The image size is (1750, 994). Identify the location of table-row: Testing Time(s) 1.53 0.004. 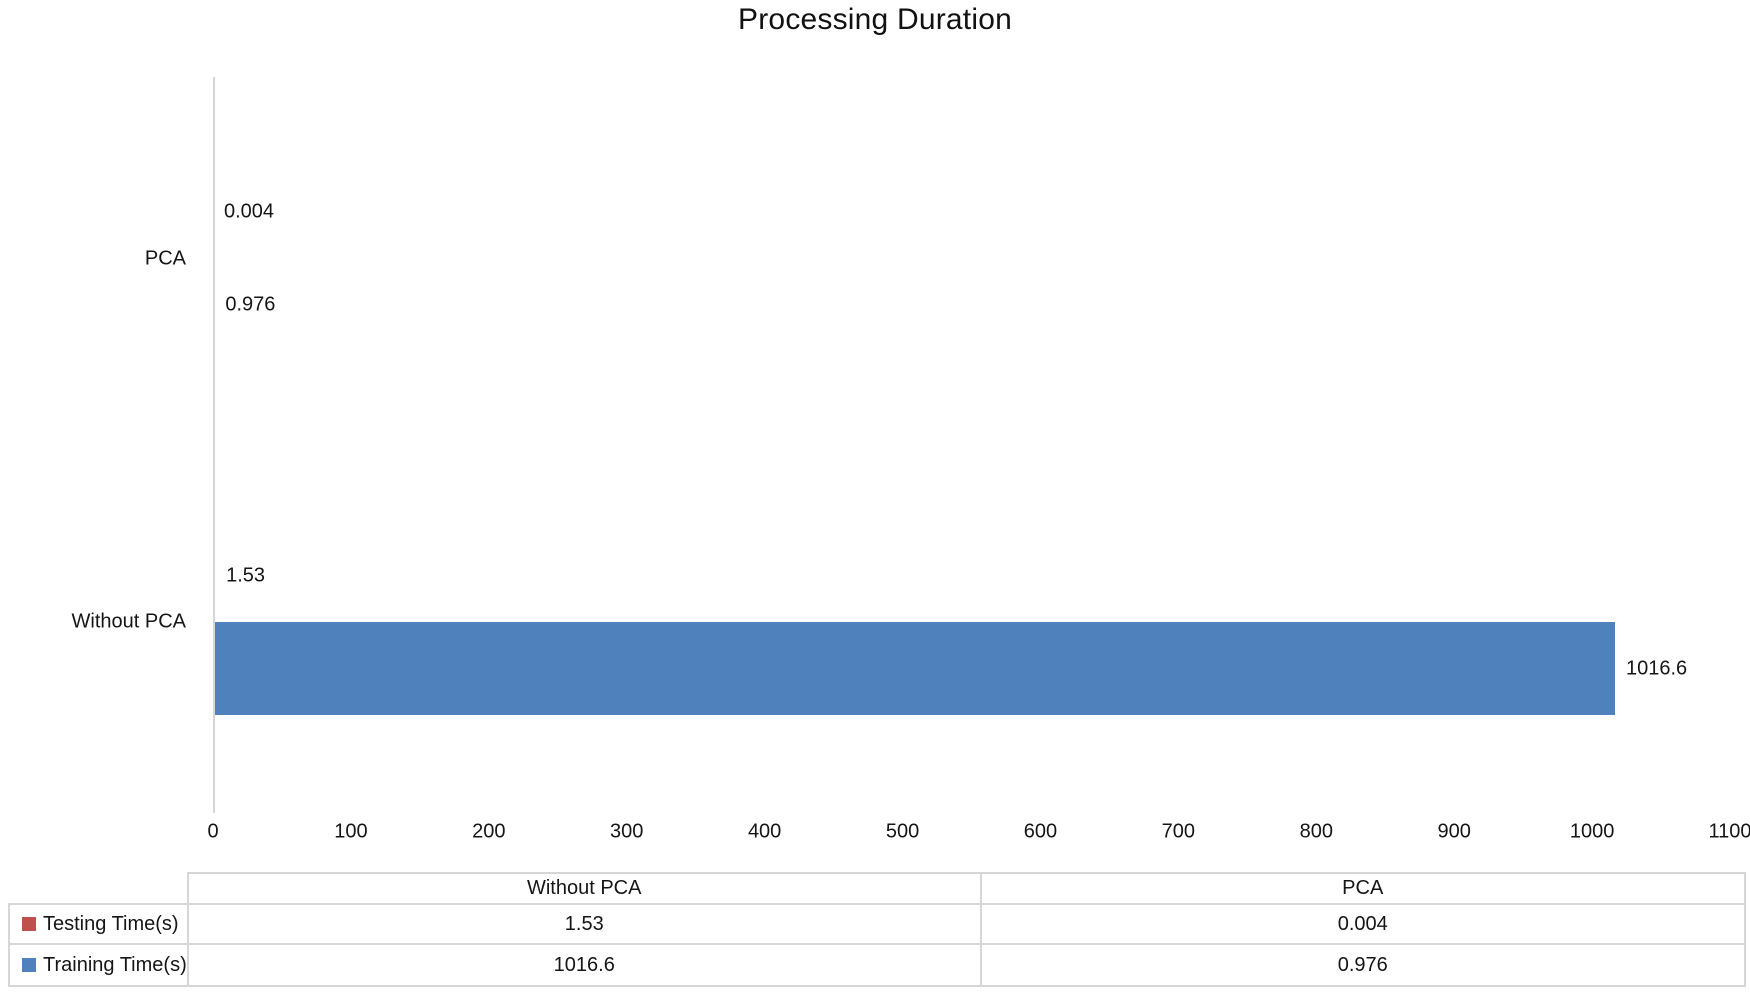
(877, 924).